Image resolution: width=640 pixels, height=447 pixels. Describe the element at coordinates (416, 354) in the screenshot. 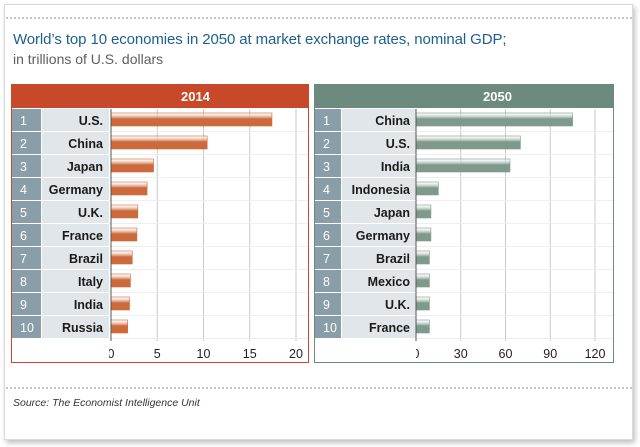

I see `x-tick-label-2050-0: 0` at that location.